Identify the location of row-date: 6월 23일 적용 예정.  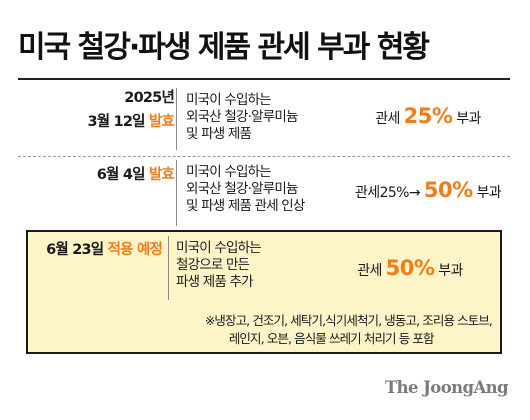
(104, 250).